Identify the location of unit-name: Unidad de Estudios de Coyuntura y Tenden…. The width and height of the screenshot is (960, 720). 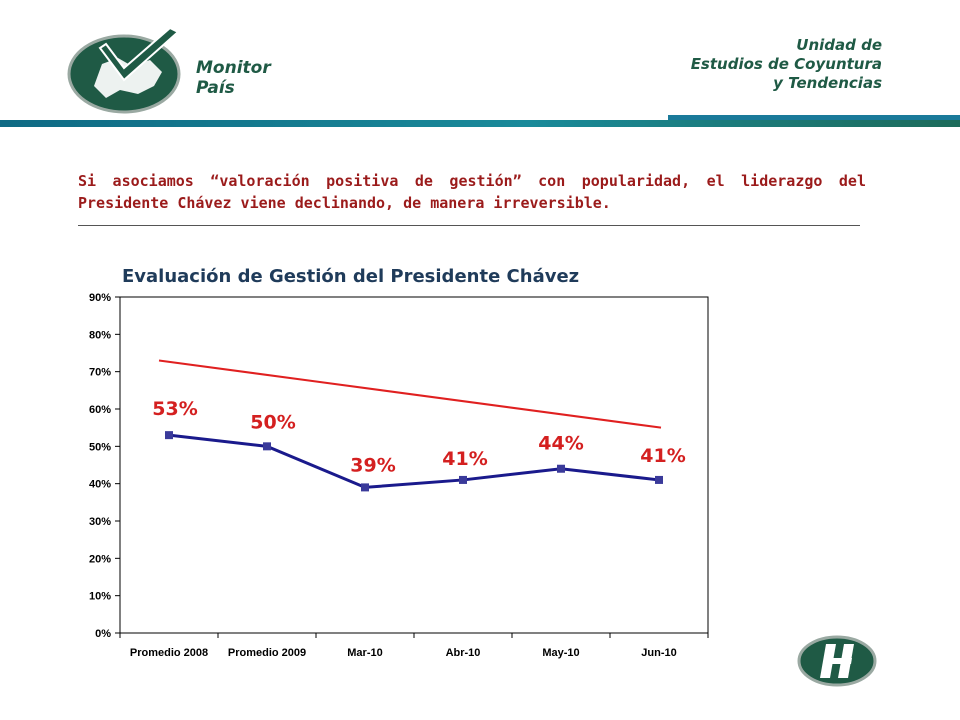
(786, 64).